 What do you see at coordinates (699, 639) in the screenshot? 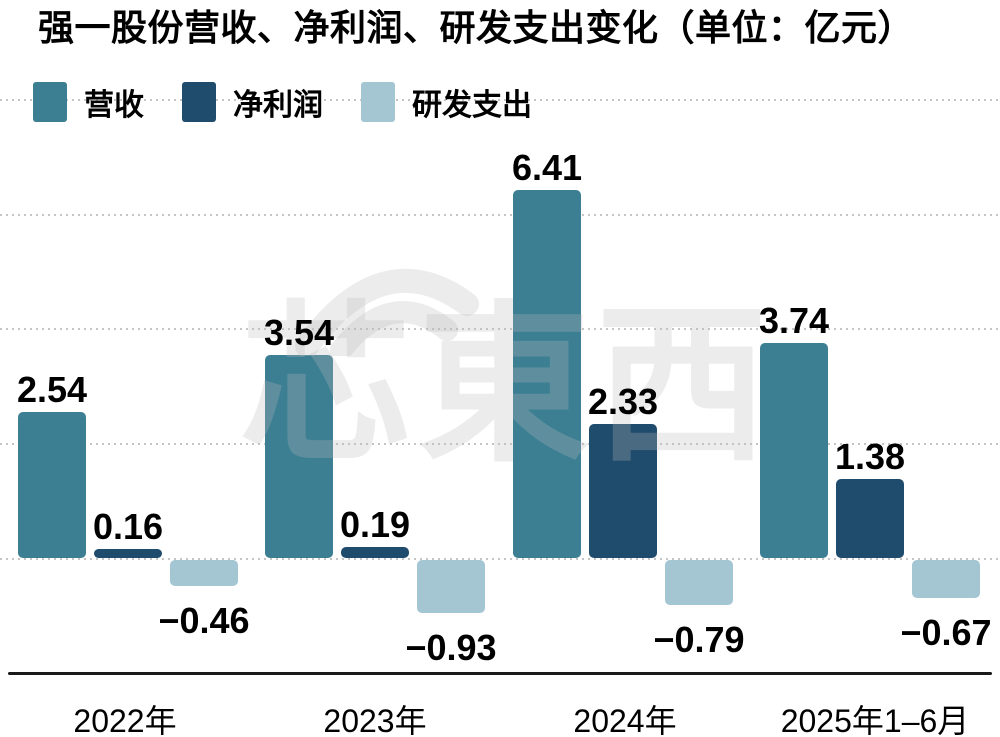
I see `bar-value-label: −0.79` at bounding box center [699, 639].